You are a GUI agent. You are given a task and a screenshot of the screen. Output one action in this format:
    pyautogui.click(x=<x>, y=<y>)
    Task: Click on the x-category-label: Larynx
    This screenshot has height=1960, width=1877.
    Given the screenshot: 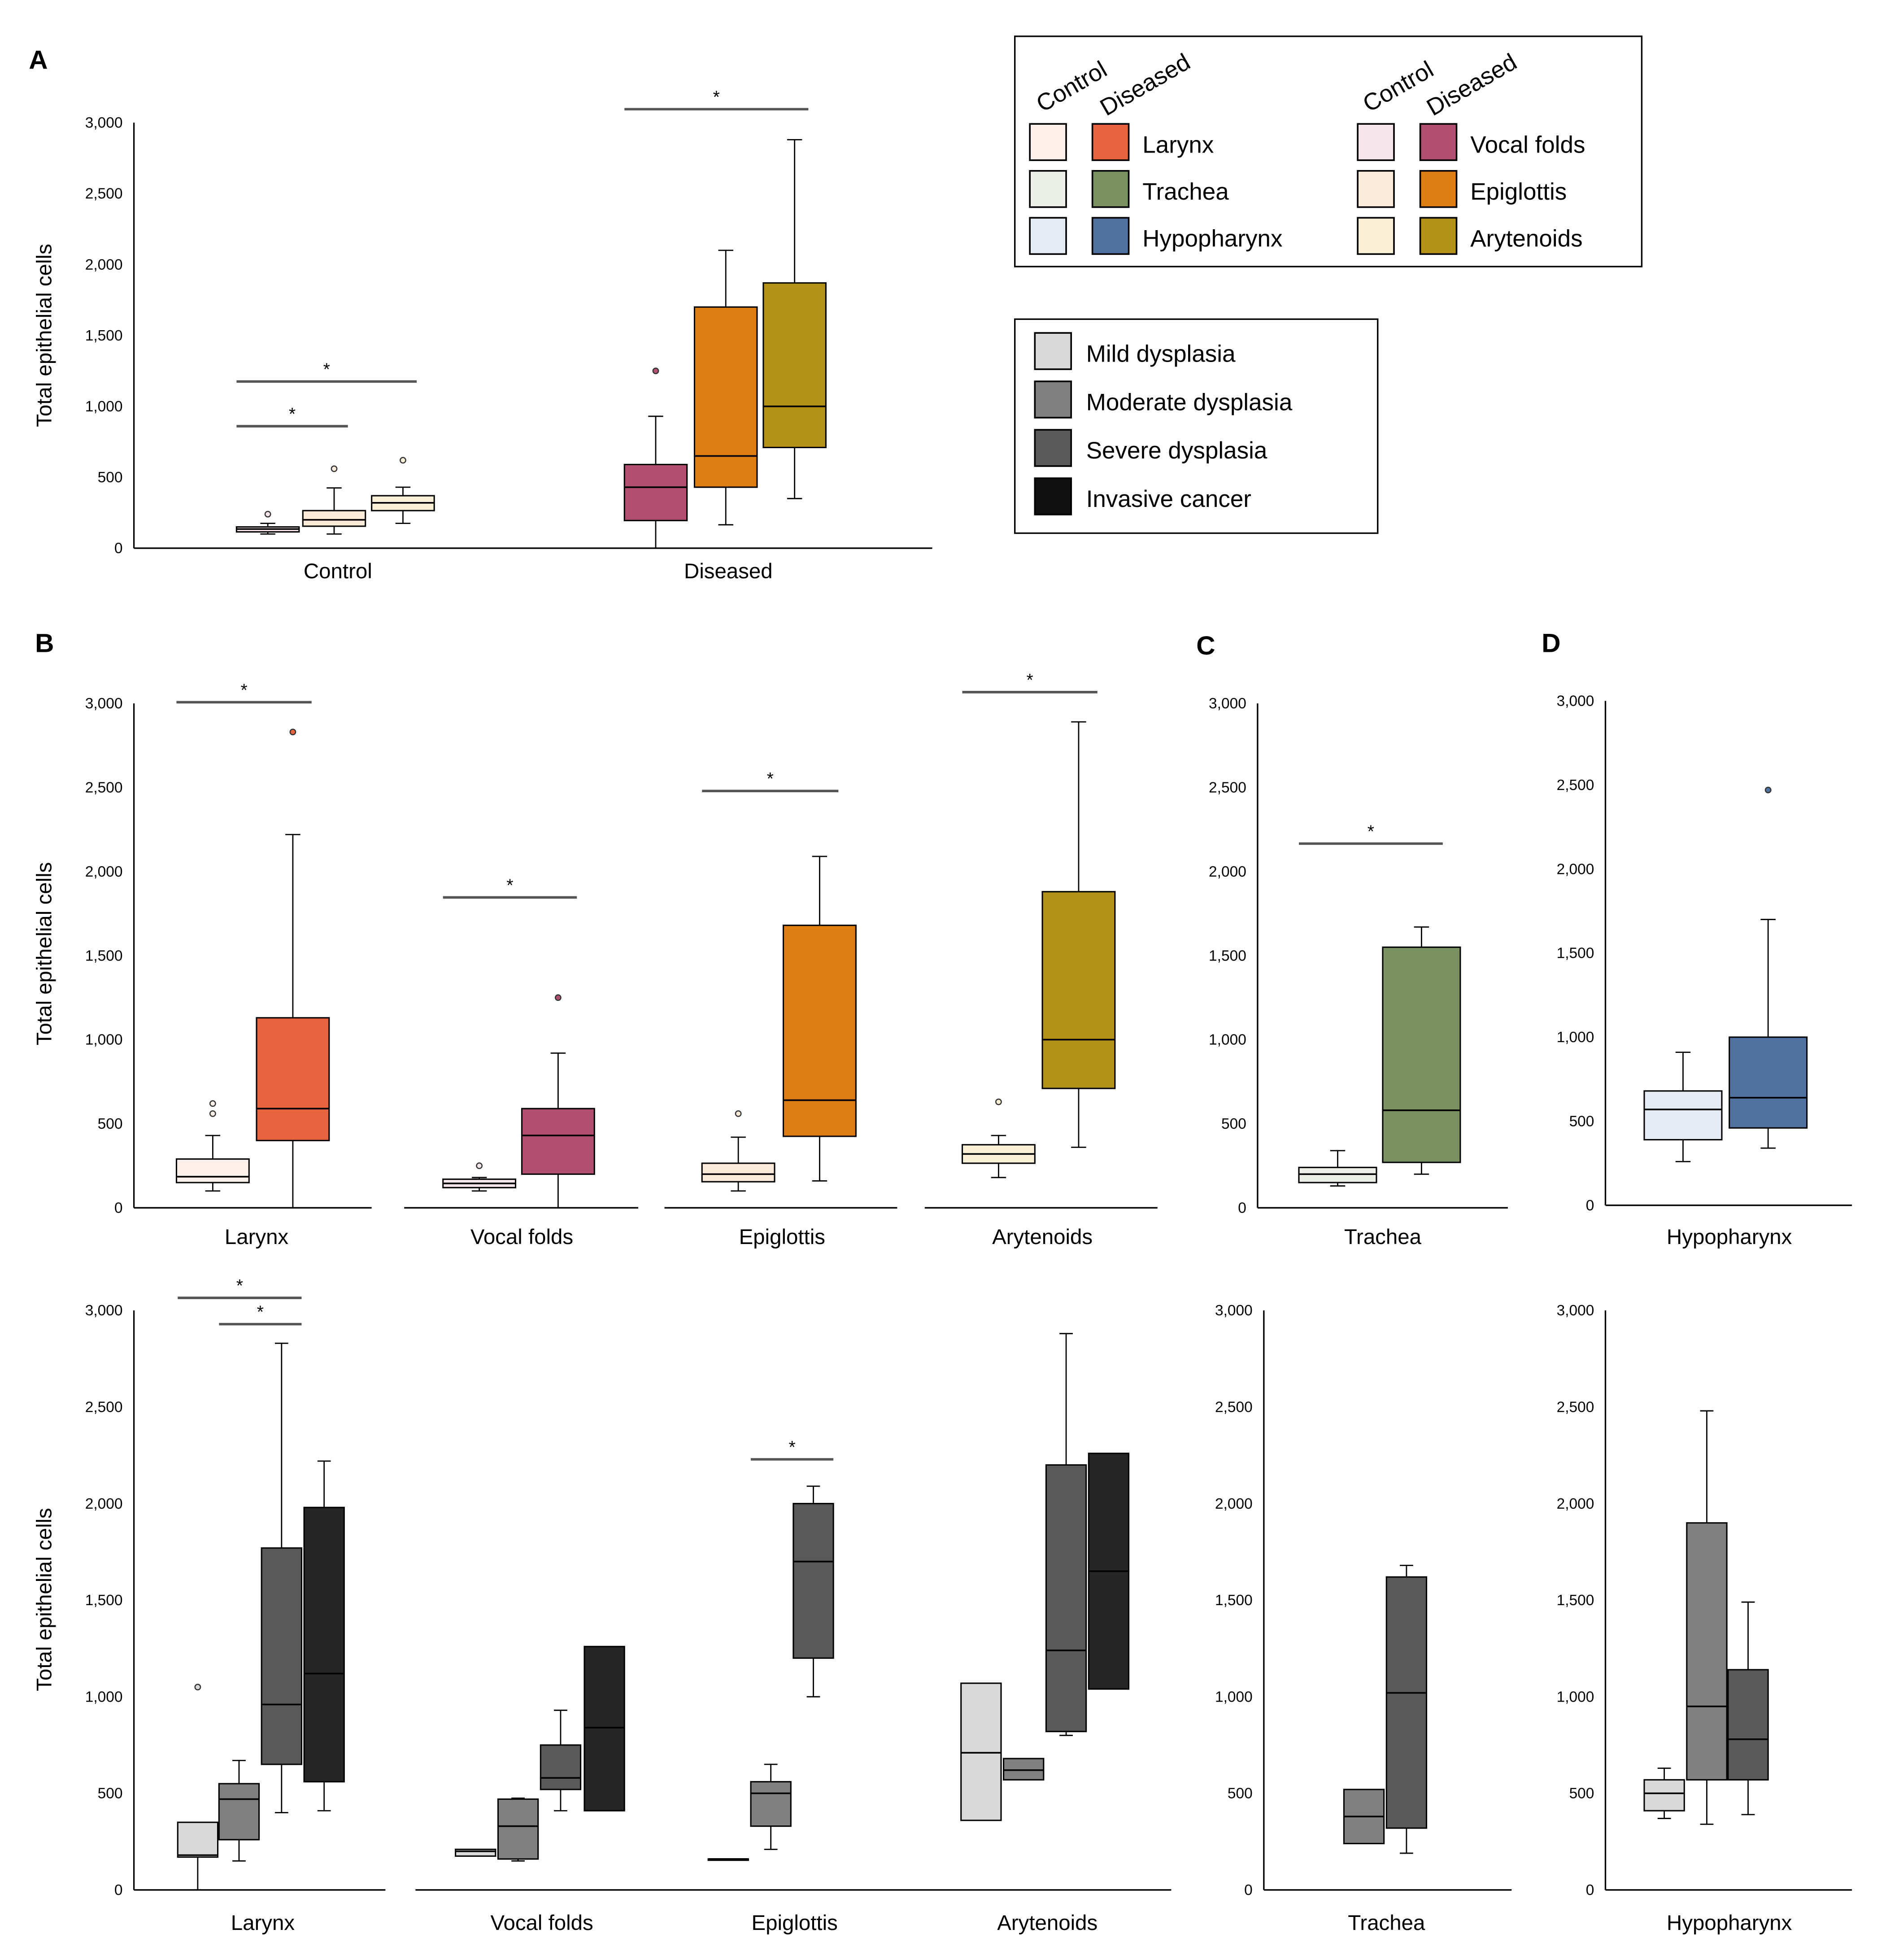 What is the action you would take?
    pyautogui.click(x=263, y=1923)
    